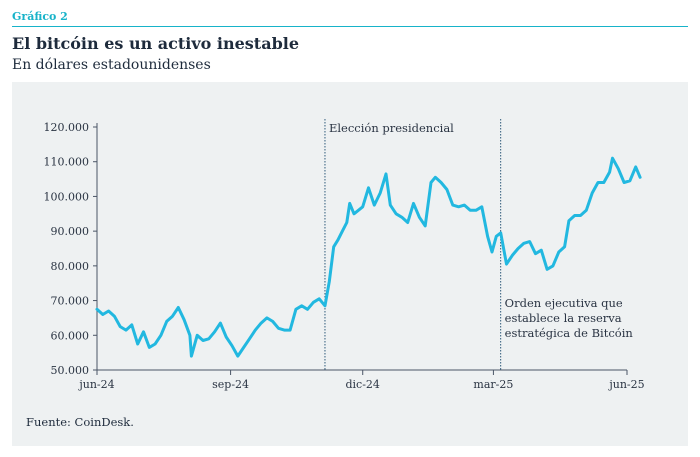 Image resolution: width=700 pixels, height=457 pixels. Describe the element at coordinates (80, 422) in the screenshot. I see `source-note: Fuente: CoinDesk.` at that location.